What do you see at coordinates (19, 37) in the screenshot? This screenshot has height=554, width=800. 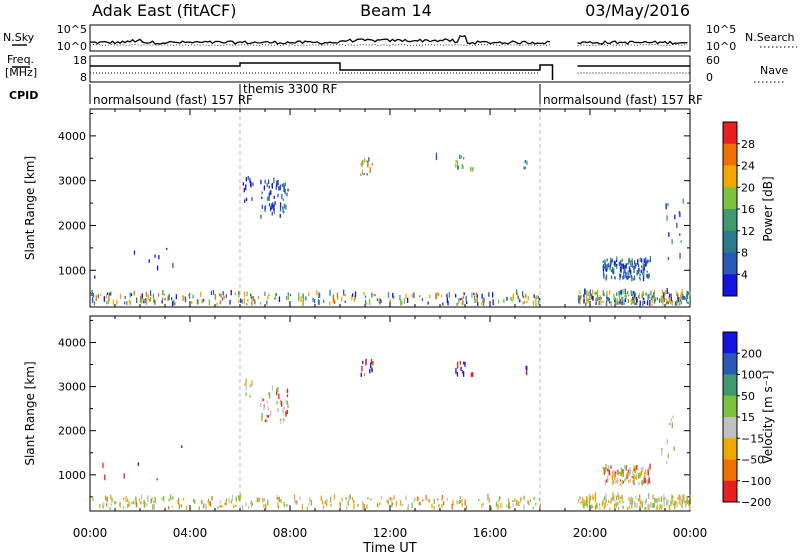 I see `nsky-label: N.Sky` at bounding box center [19, 37].